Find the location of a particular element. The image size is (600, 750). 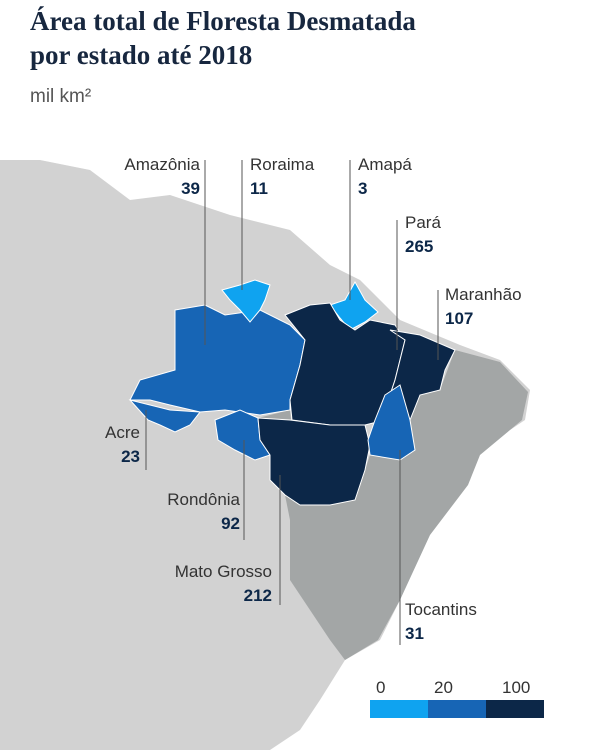

state-value: 212 is located at coordinates (258, 595).